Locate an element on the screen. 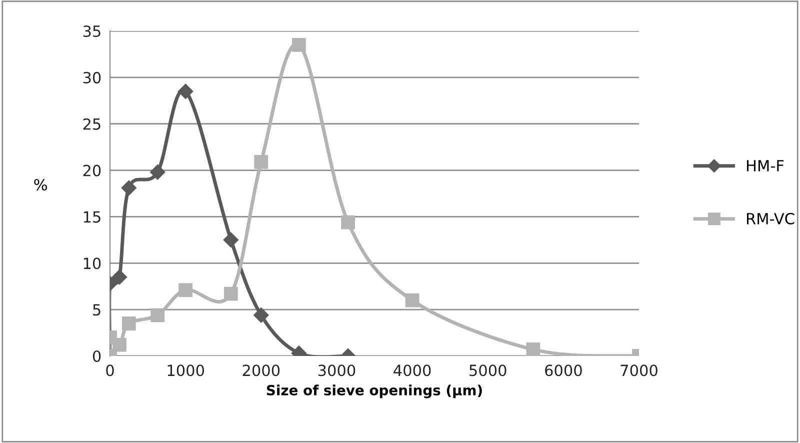  x-tick-label: 0 is located at coordinates (110, 370).